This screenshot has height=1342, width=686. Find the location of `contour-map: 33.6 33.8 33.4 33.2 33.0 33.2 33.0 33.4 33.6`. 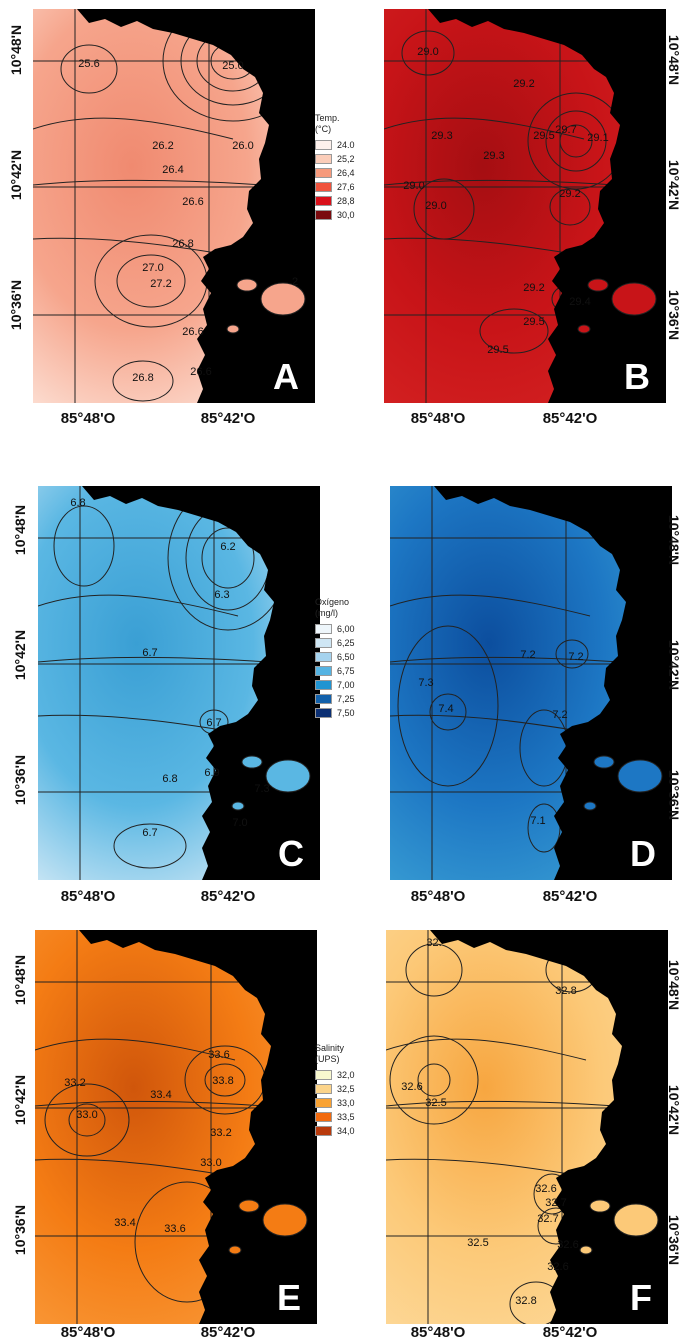

contour-map: 33.6 33.8 33.4 33.2 33.0 33.2 33.0 33.4 33.6 is located at coordinates (176, 1127).